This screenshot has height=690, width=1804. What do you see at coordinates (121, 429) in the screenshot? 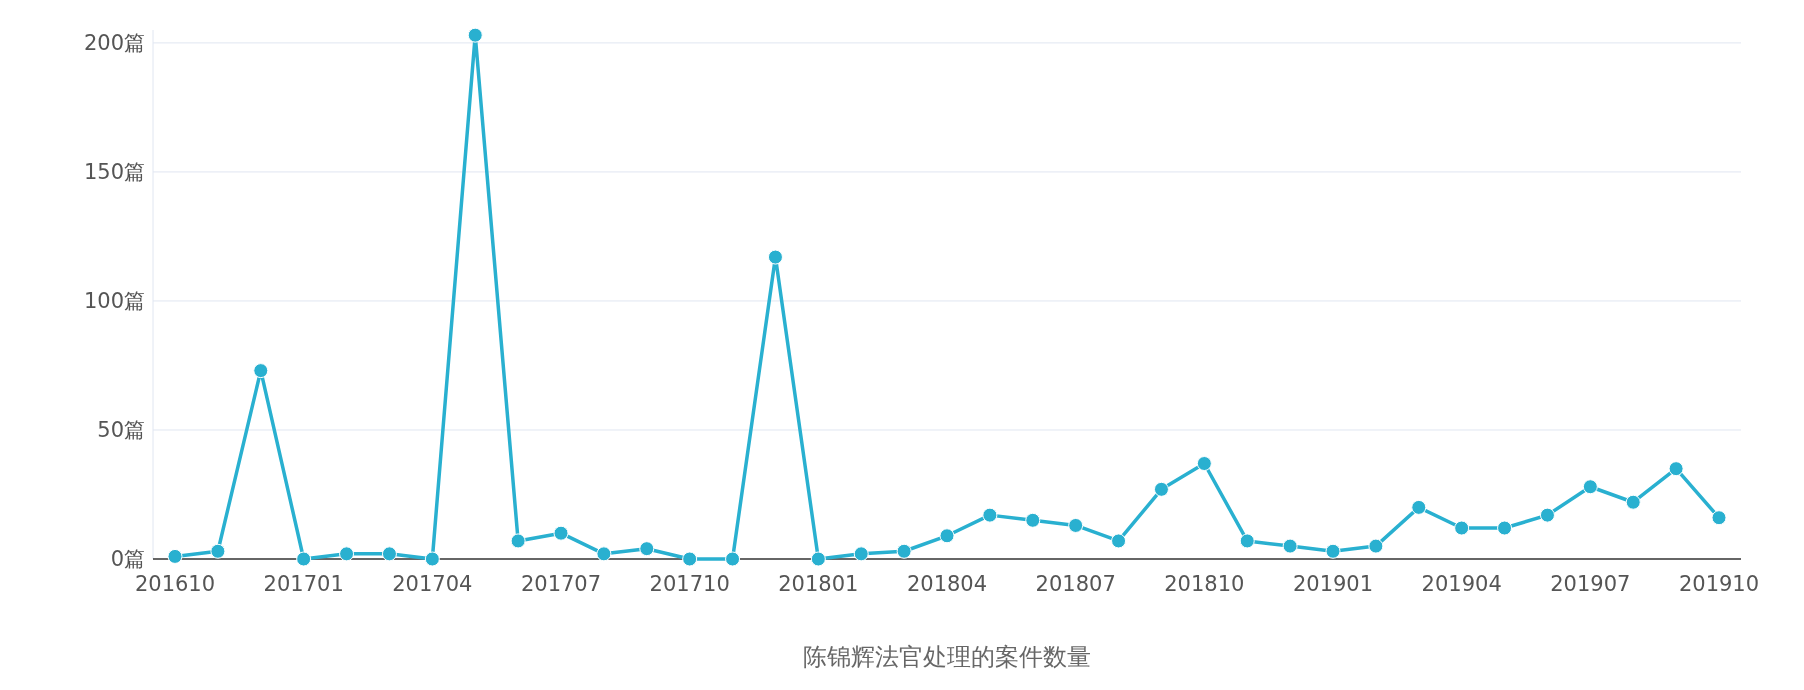
I see `y-tick-label: 50篇` at bounding box center [121, 429].